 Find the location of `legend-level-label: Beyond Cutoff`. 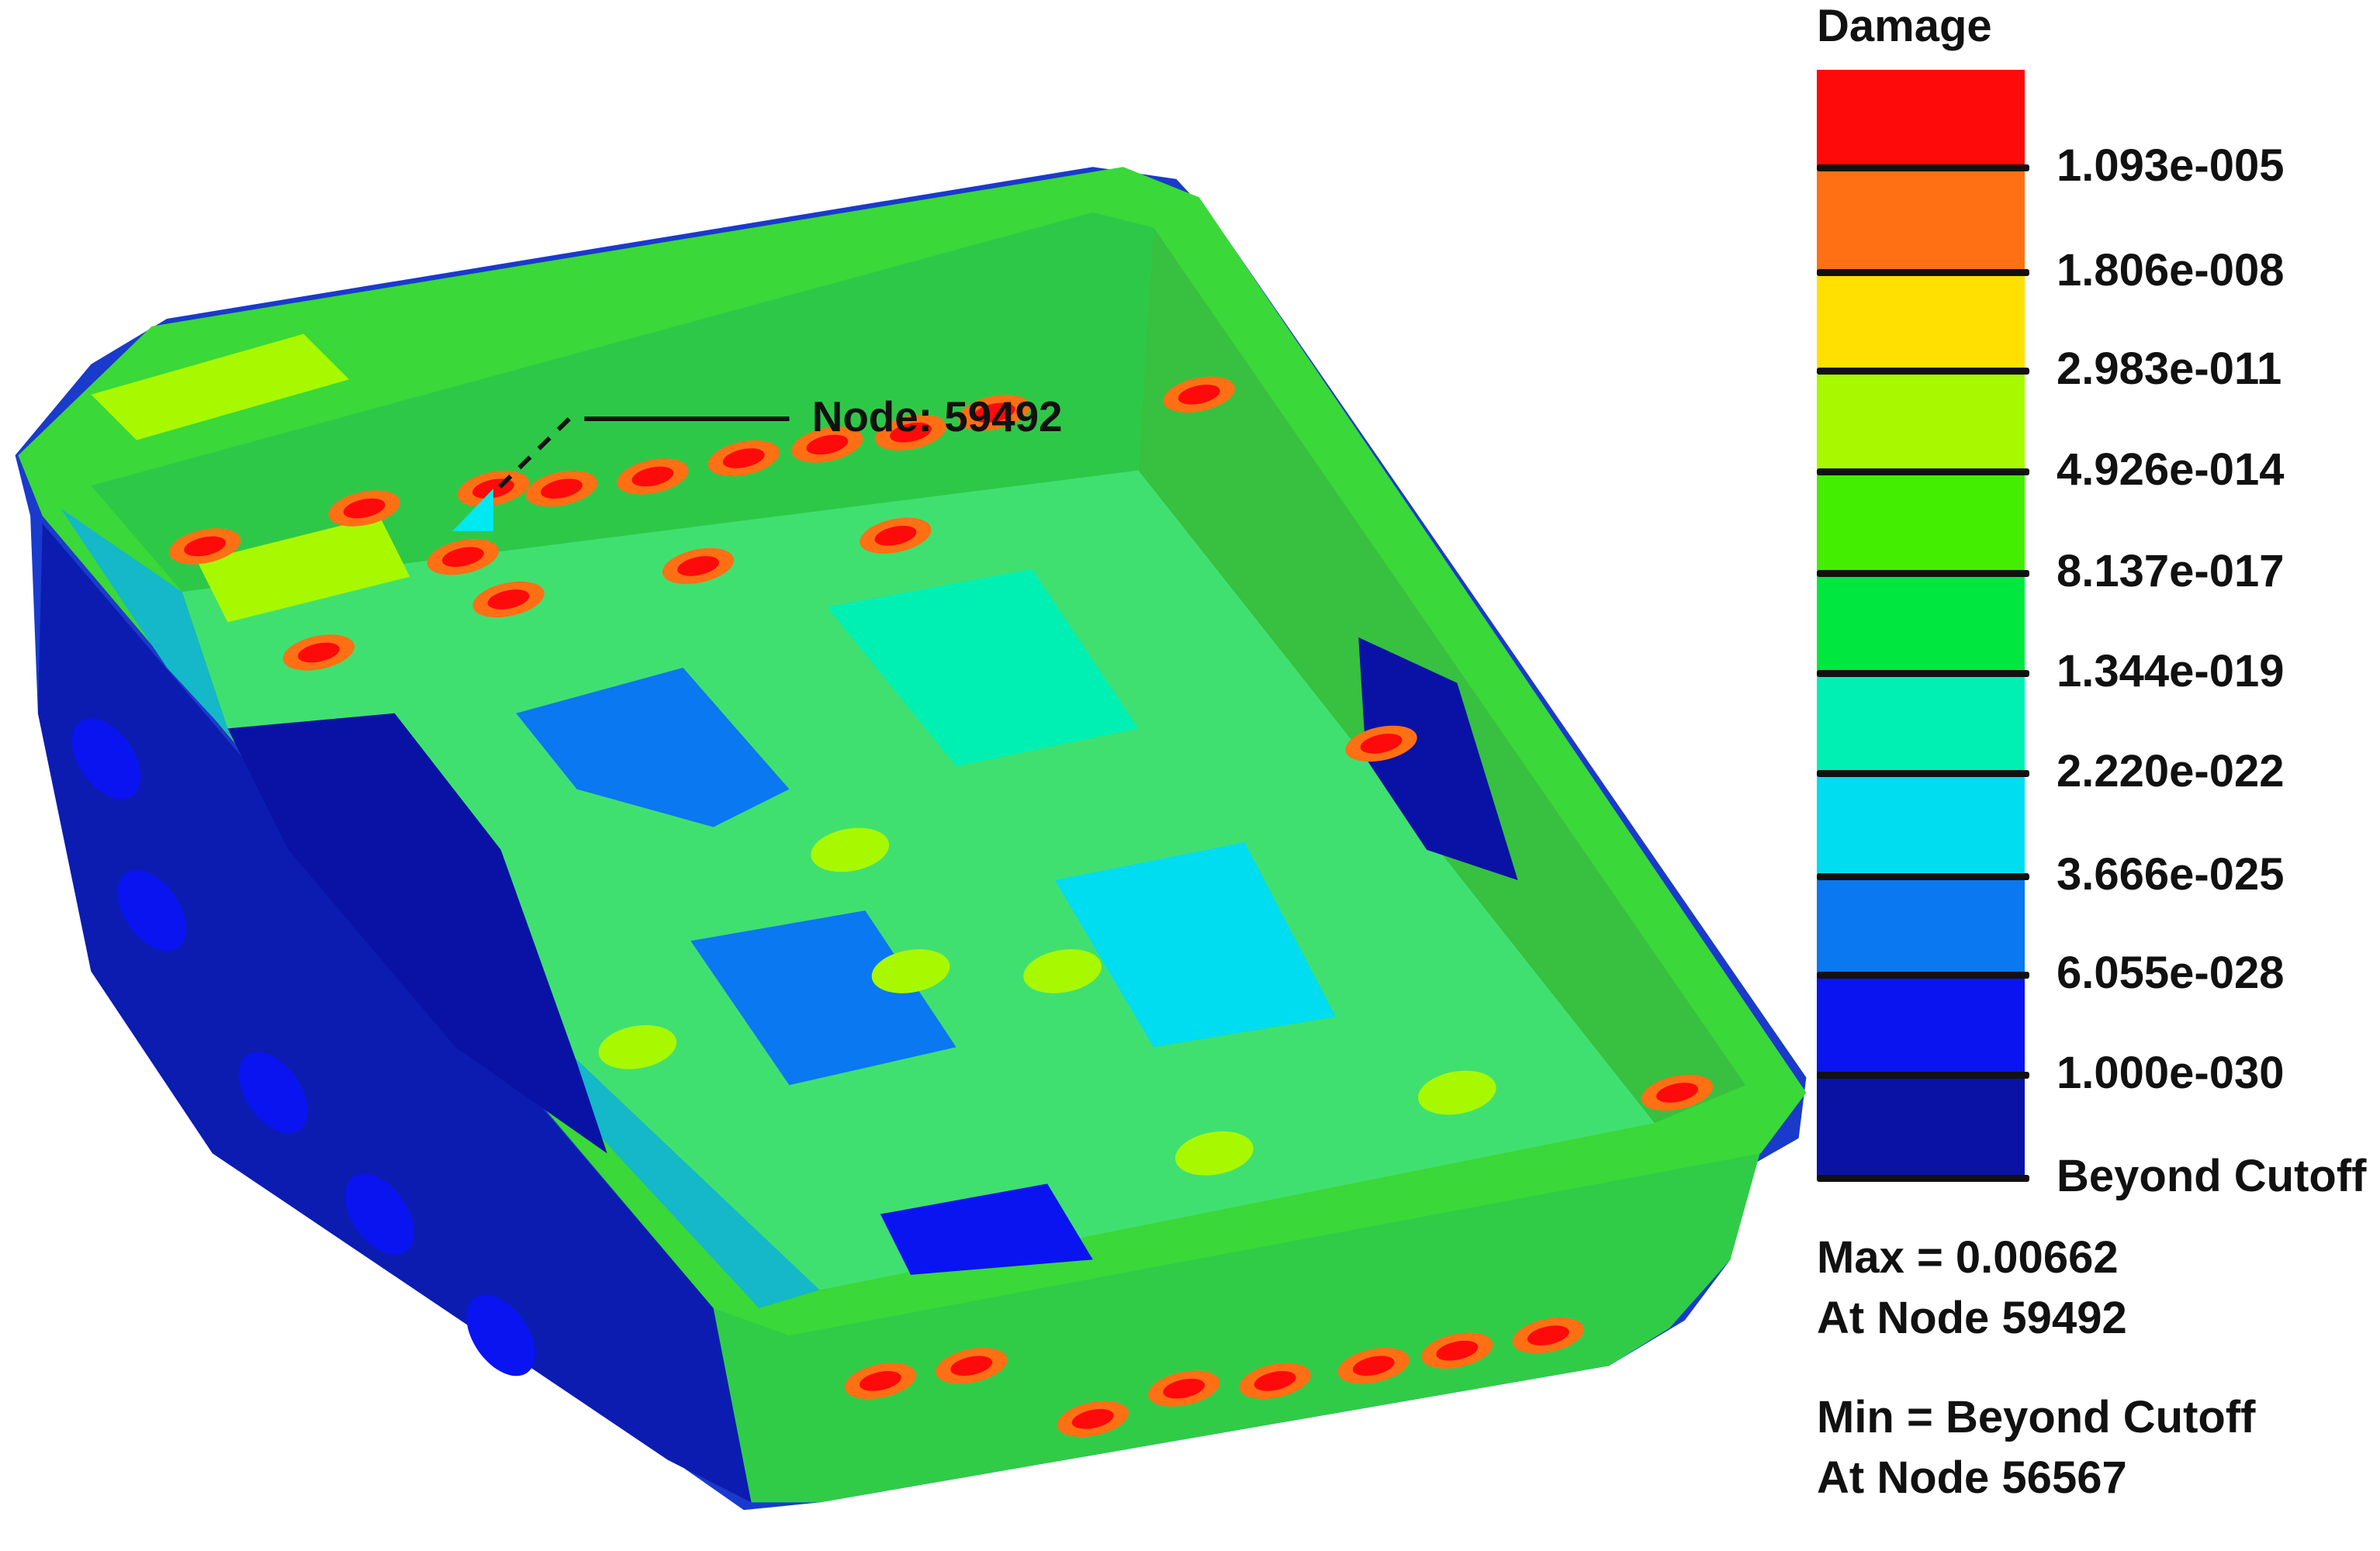

legend-level-label: Beyond Cutoff is located at coordinates (2212, 1176).